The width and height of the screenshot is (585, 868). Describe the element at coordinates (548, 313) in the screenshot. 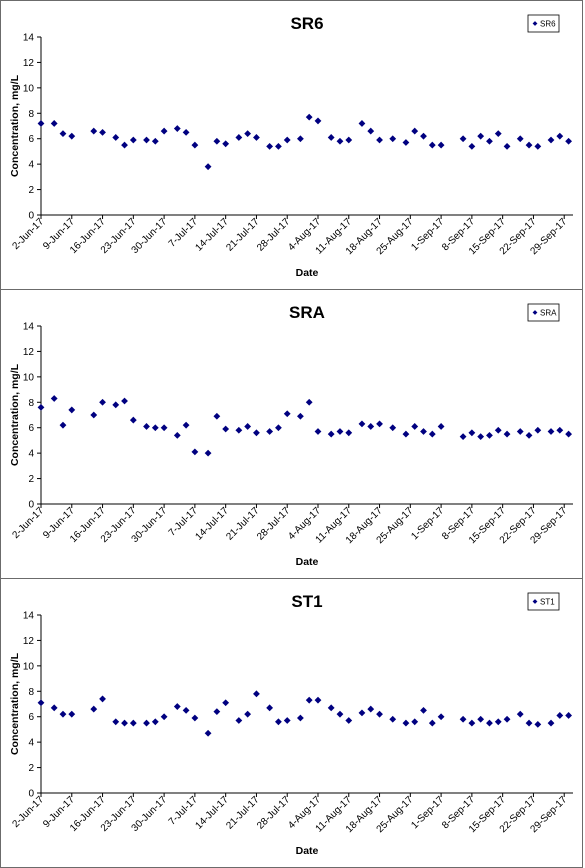

I see `legend-label: SRA` at that location.